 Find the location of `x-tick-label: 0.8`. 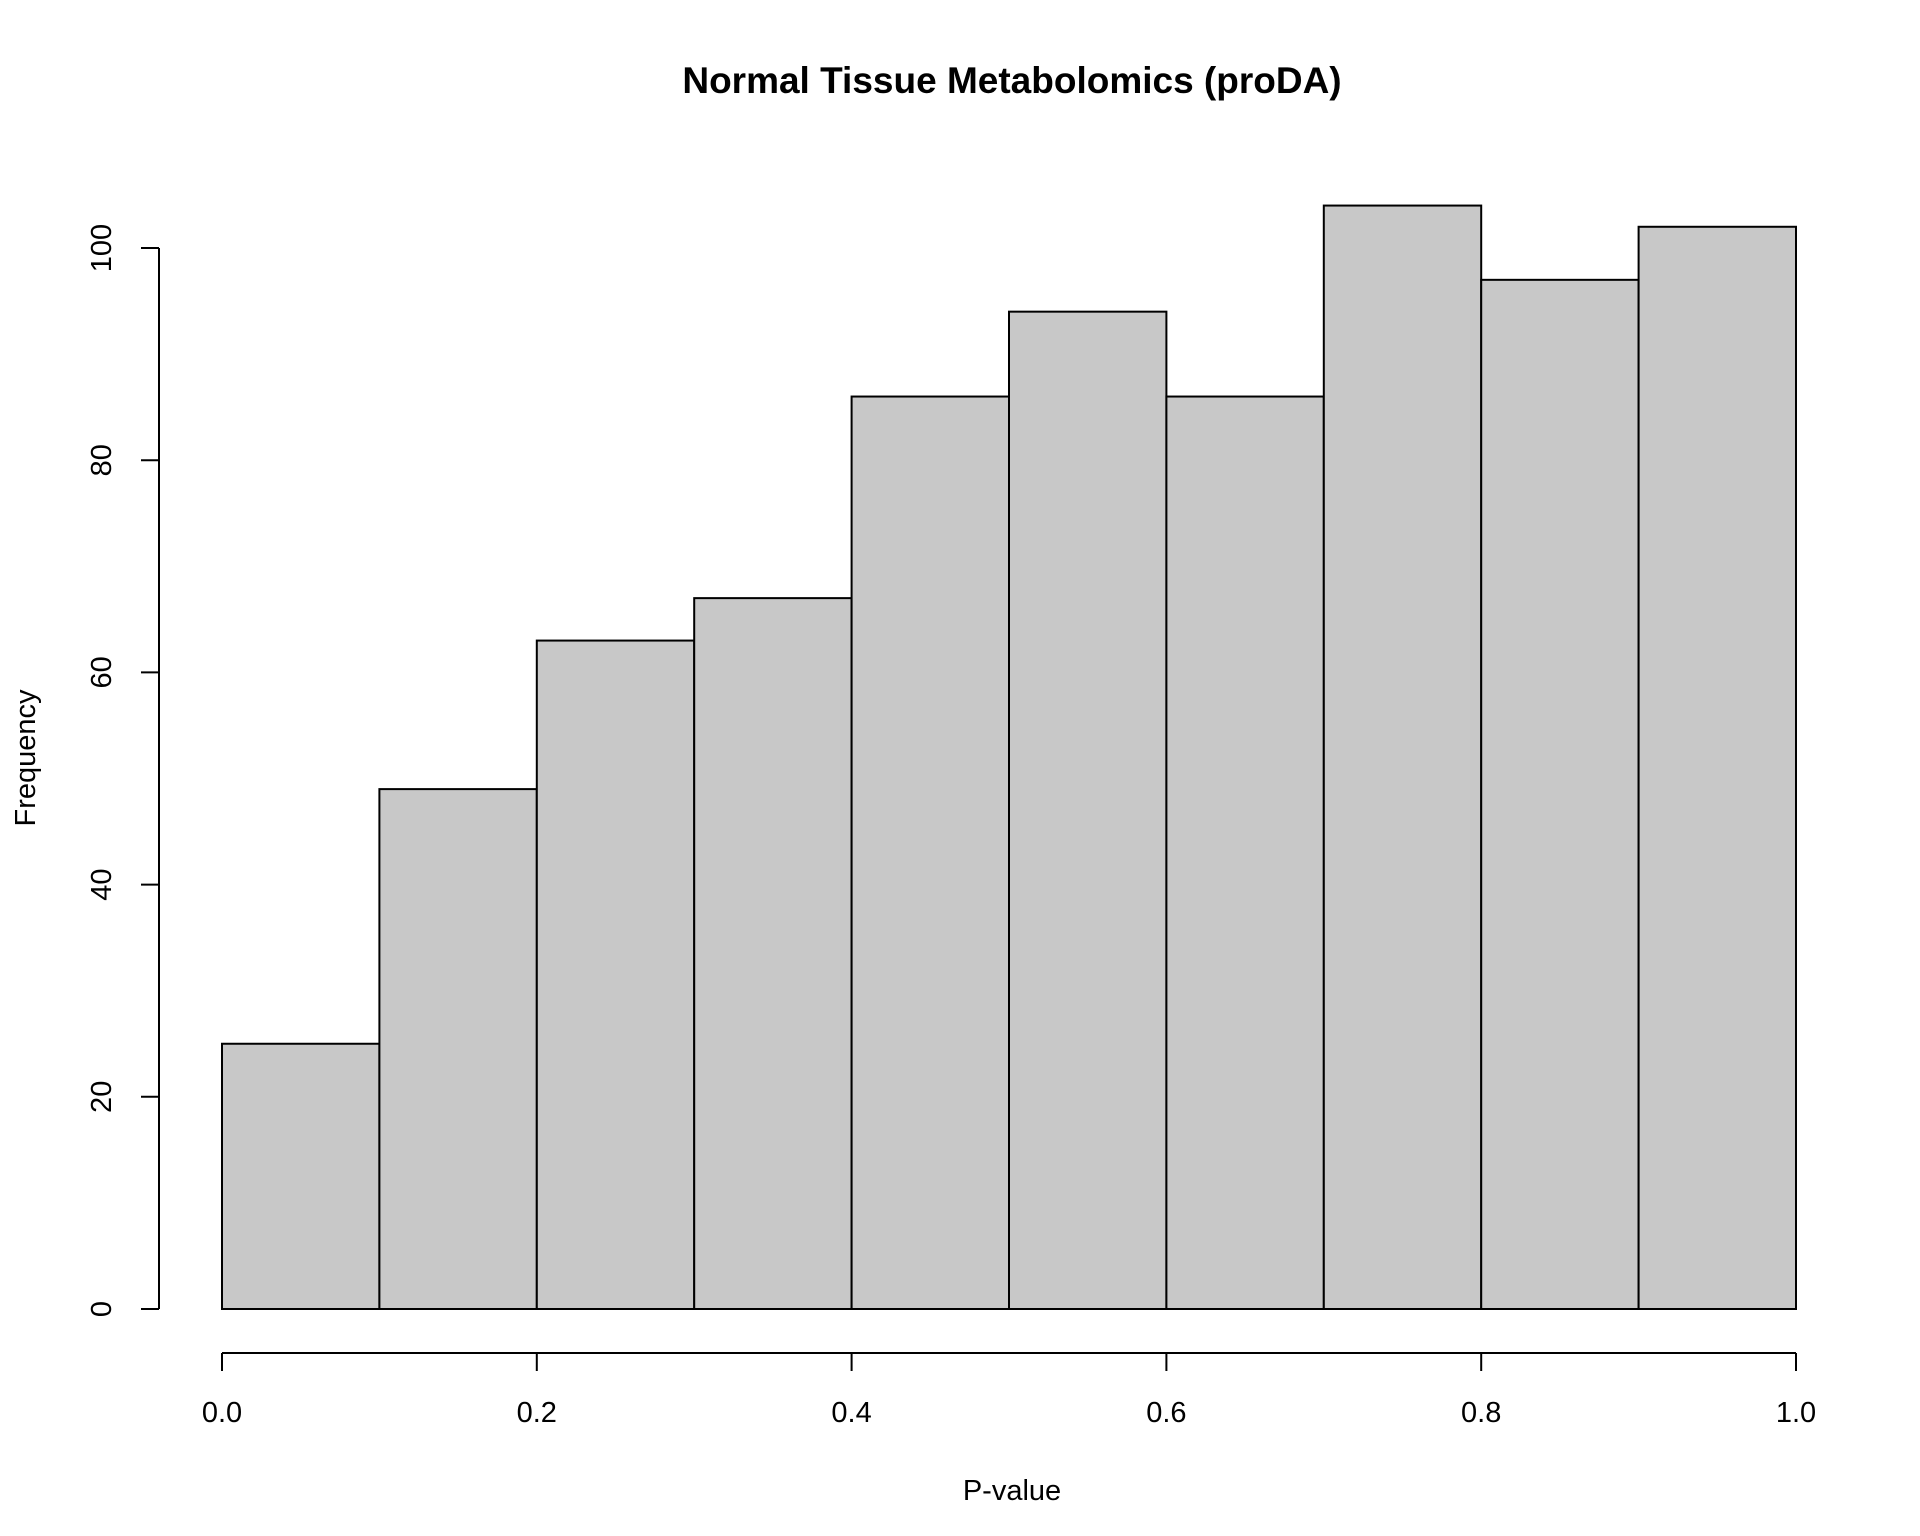

x-tick-label: 0.8 is located at coordinates (1481, 1413).